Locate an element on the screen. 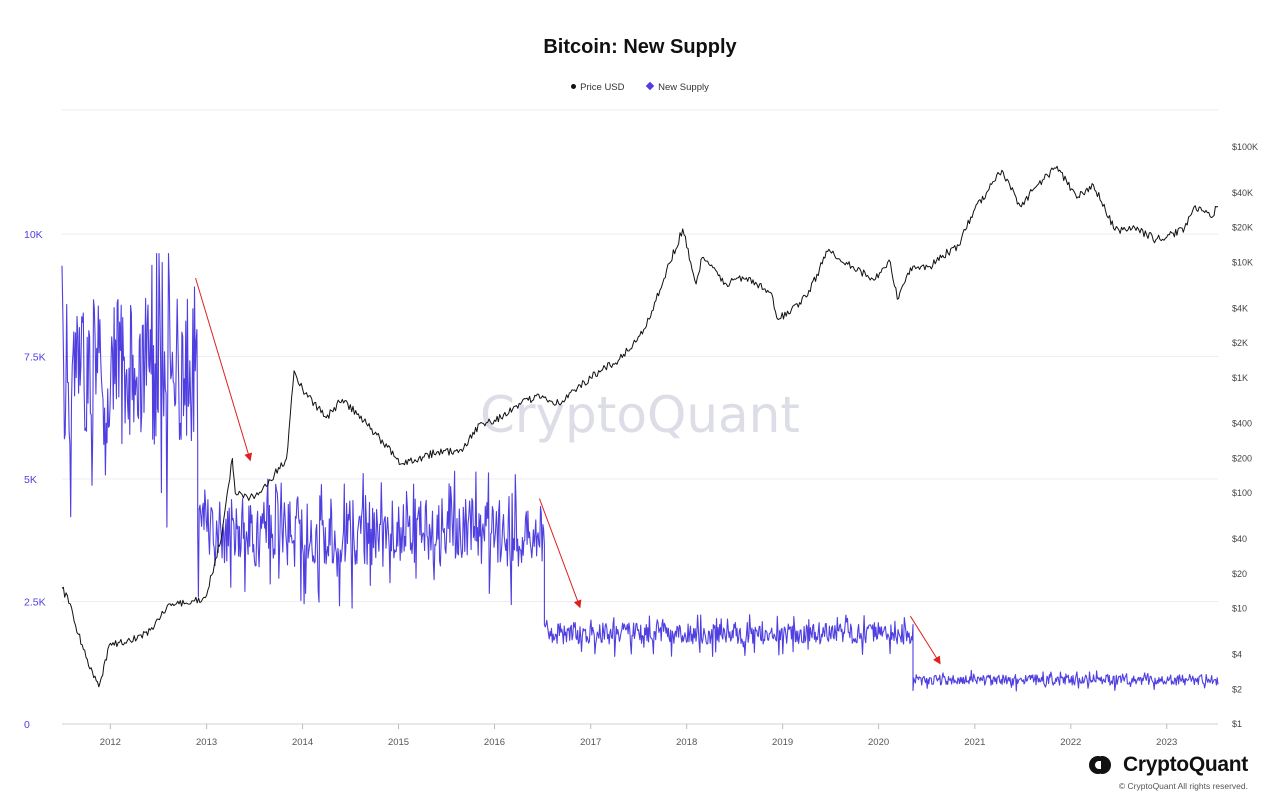 This screenshot has height=806, width=1280. right-axis-tick-label: $10 is located at coordinates (1239, 609).